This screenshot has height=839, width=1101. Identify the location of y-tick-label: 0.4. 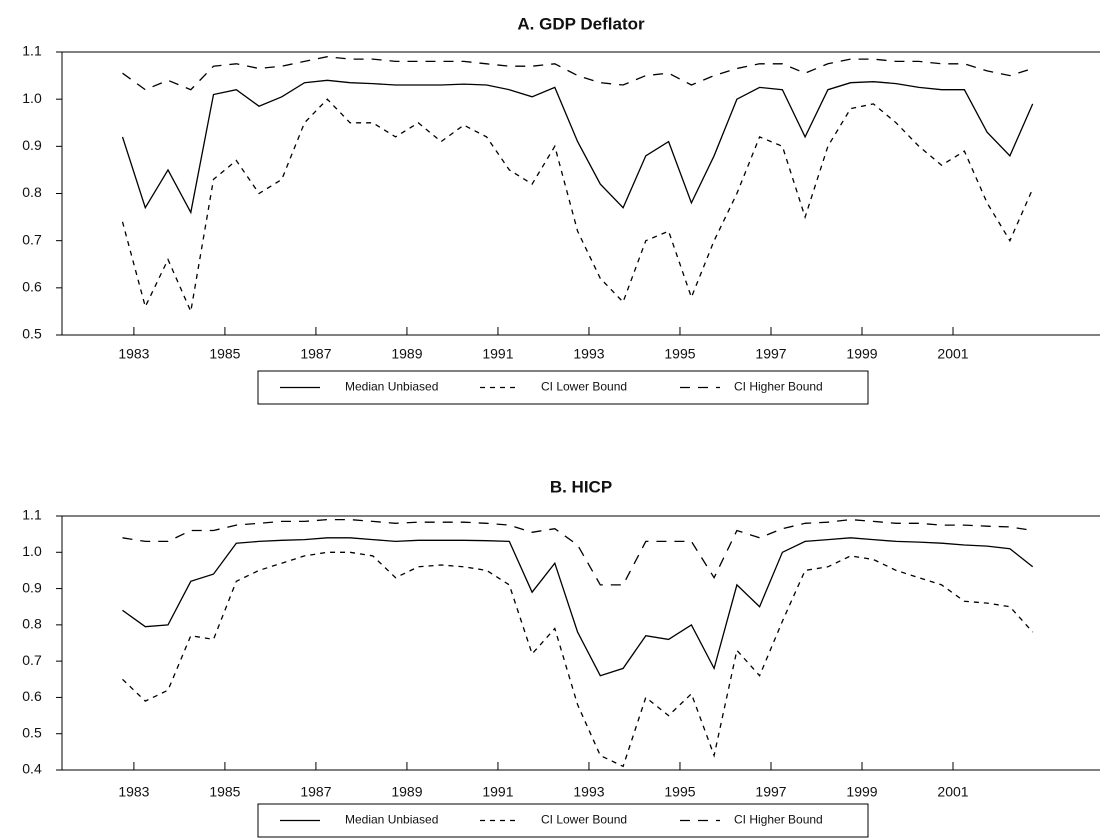
(32, 769).